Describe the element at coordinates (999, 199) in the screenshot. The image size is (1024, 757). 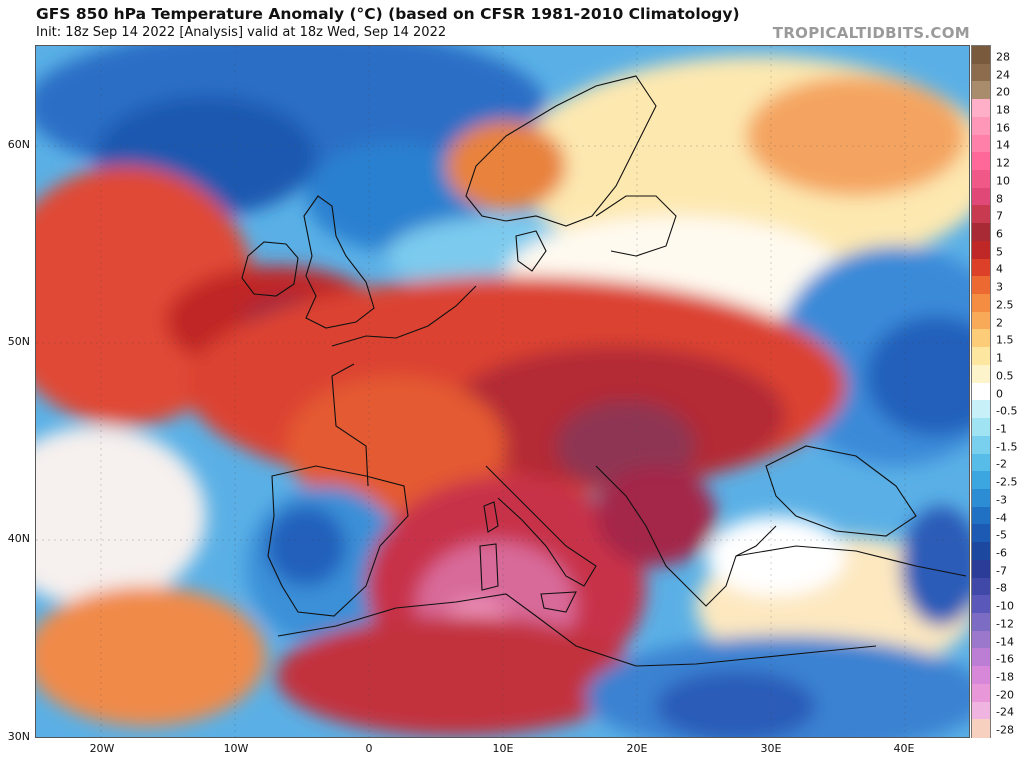
I see `colorbar-label: 8` at that location.